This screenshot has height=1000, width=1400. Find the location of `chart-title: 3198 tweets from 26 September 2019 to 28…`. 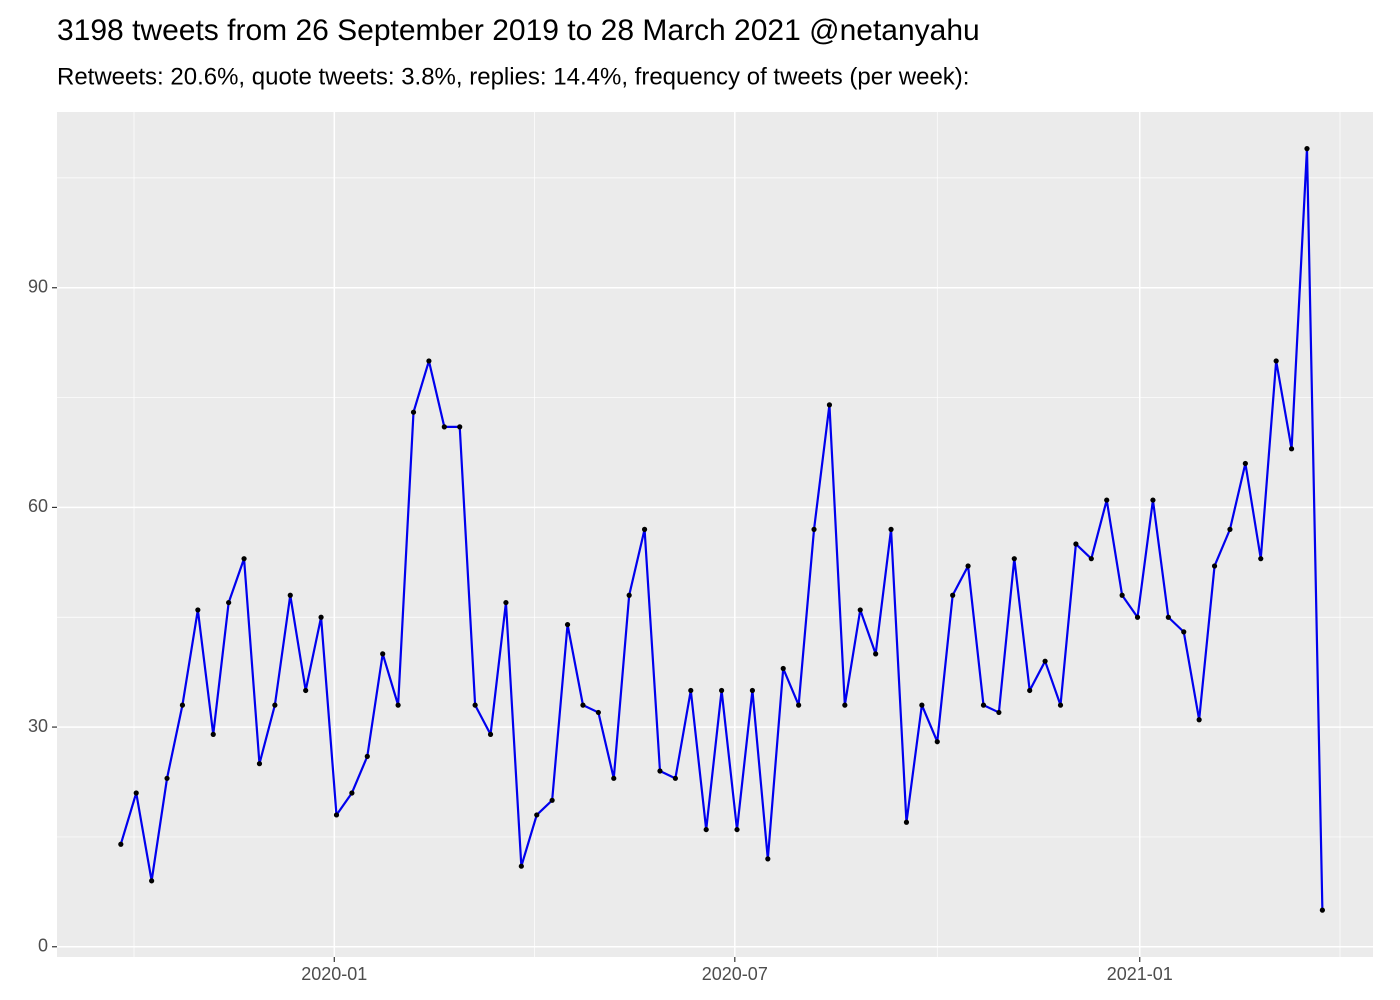

chart-title: 3198 tweets from 26 September 2019 to 28… is located at coordinates (518, 30).